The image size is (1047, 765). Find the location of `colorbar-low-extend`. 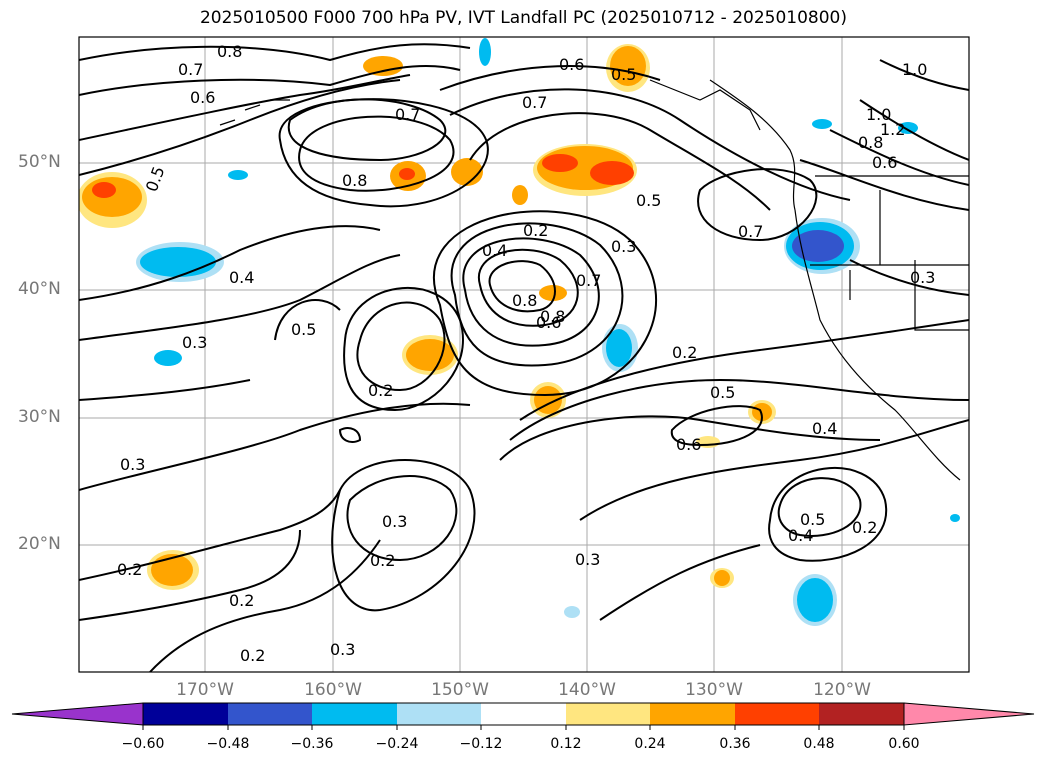

colorbar-low-extend is located at coordinates (77, 714).